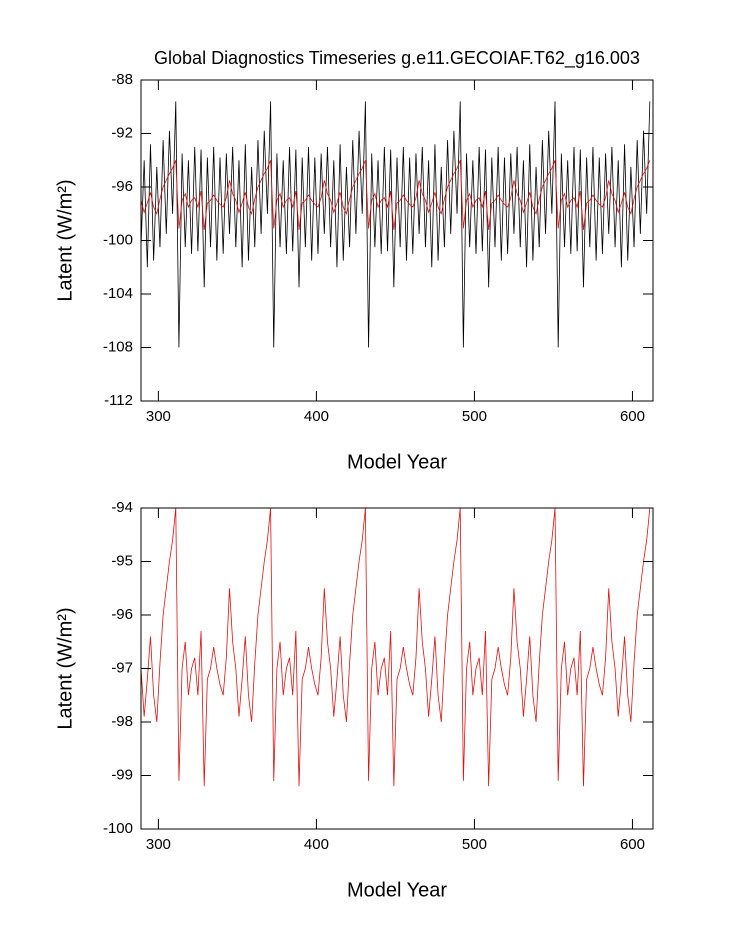 The image size is (733, 945). I want to click on y-tick-label: -92, so click(122, 132).